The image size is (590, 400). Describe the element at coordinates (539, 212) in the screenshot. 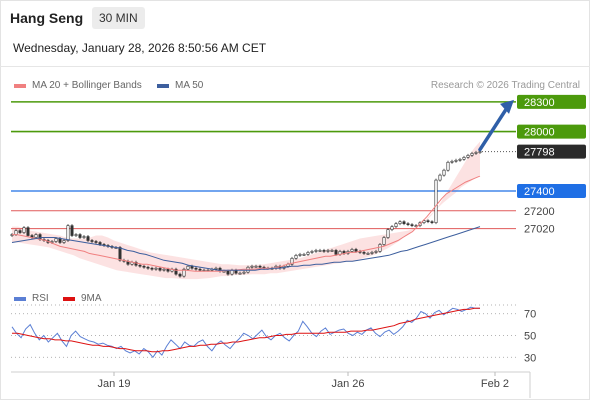

I see `support-label-27200: 27200` at that location.